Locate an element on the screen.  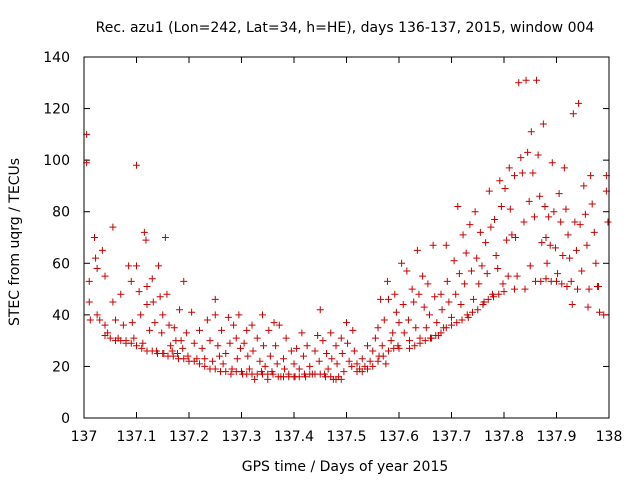
x-tick-label: 137.3 is located at coordinates (241, 437).